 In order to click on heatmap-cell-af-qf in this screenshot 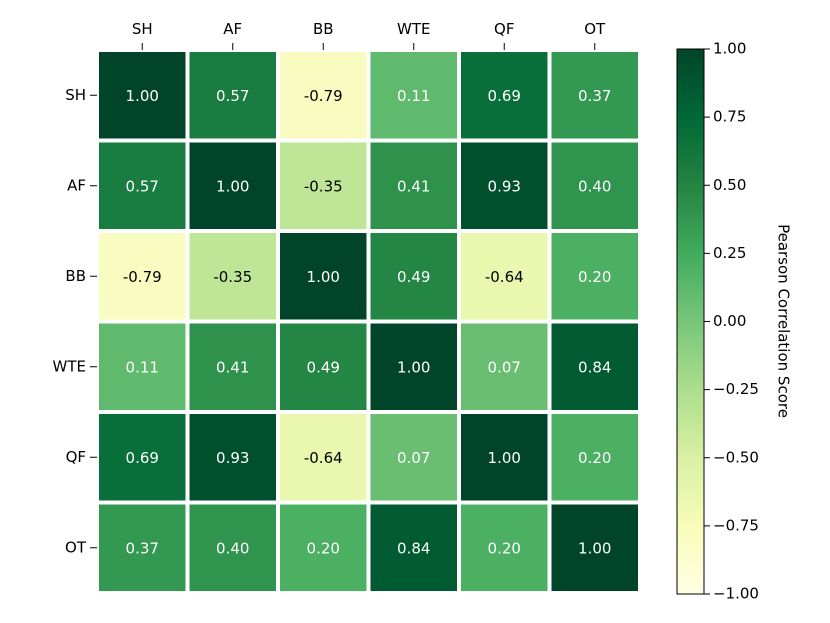, I will do `click(504, 185)`.